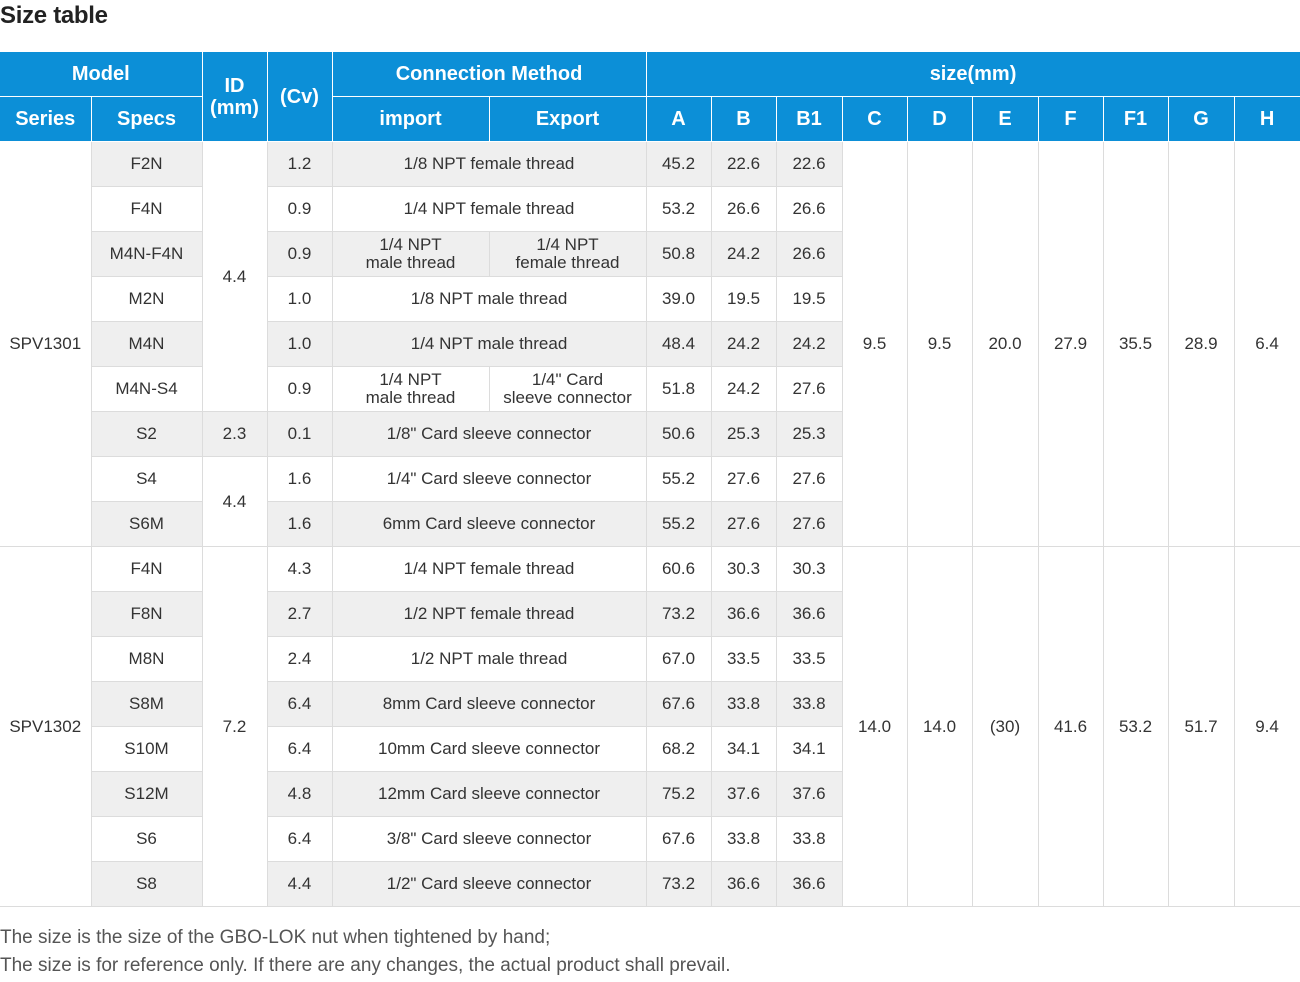 This screenshot has height=982, width=1300. Describe the element at coordinates (679, 659) in the screenshot. I see `dim-a-cell: 67.0` at that location.